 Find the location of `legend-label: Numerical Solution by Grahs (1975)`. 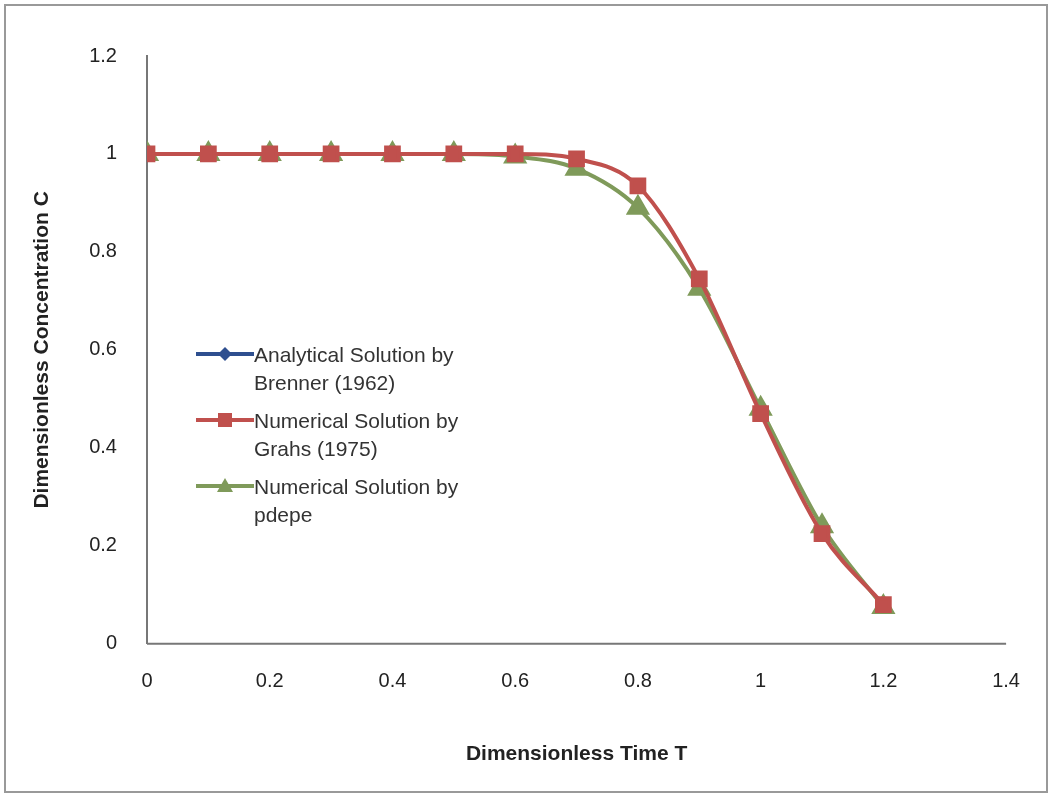

legend-label: Numerical Solution by Grahs (1975) is located at coordinates (356, 435).